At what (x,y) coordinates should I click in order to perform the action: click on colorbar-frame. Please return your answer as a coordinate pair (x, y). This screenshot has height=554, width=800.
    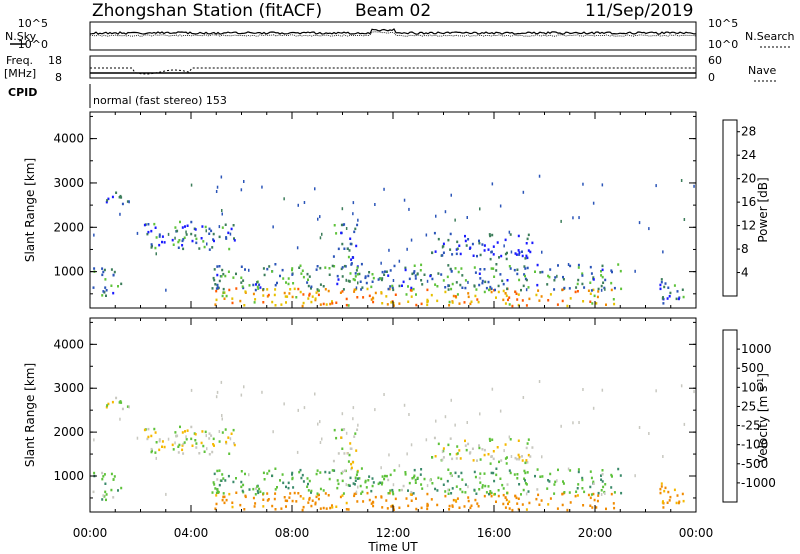
    Looking at the image, I should click on (730, 208).